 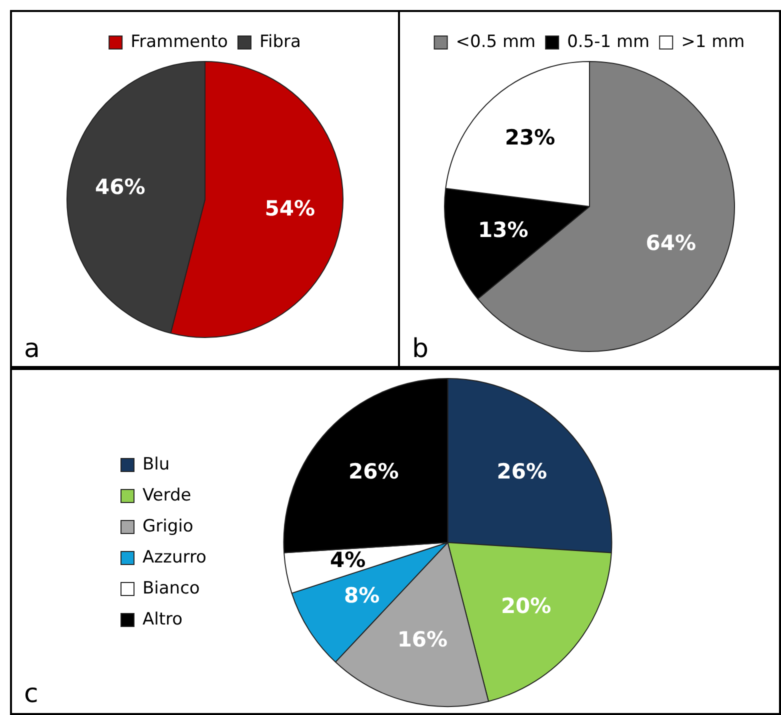 What do you see at coordinates (422, 639) in the screenshot?
I see `data-label: 16%` at bounding box center [422, 639].